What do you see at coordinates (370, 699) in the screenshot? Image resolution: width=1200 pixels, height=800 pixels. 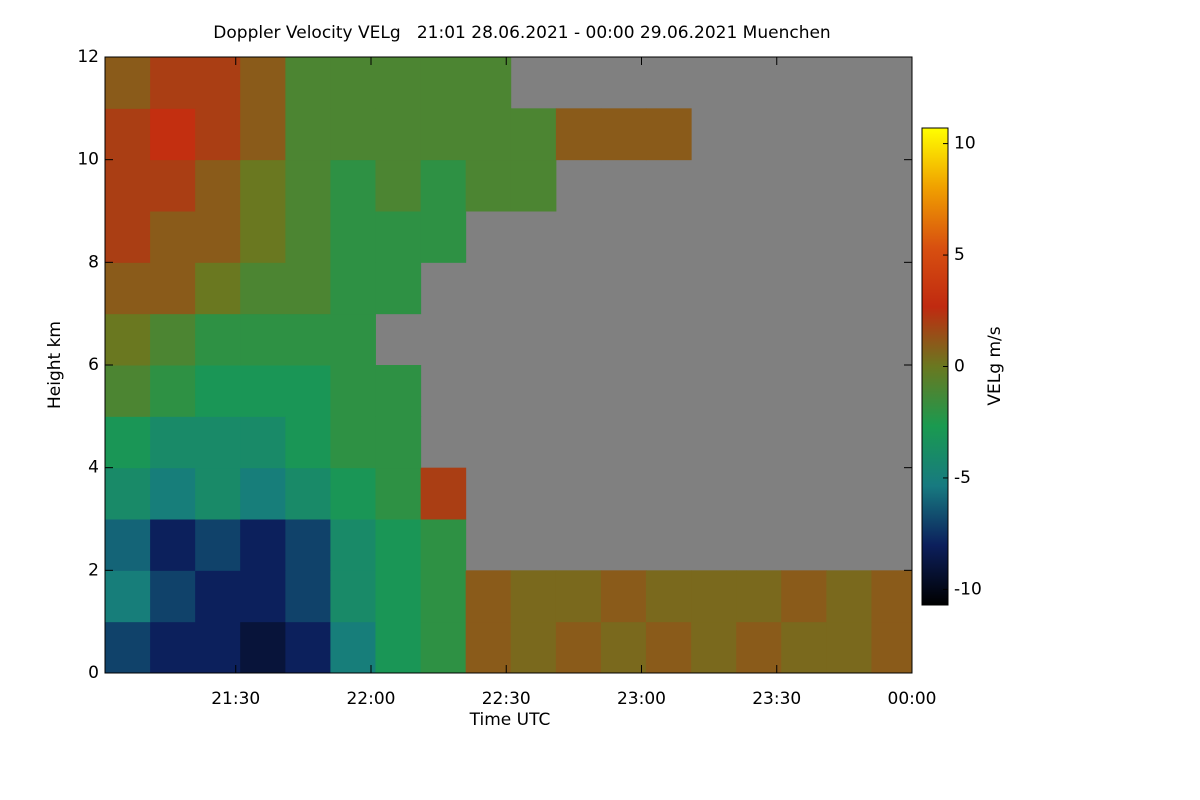 I see `x-tick-label: 22:00` at bounding box center [370, 699].